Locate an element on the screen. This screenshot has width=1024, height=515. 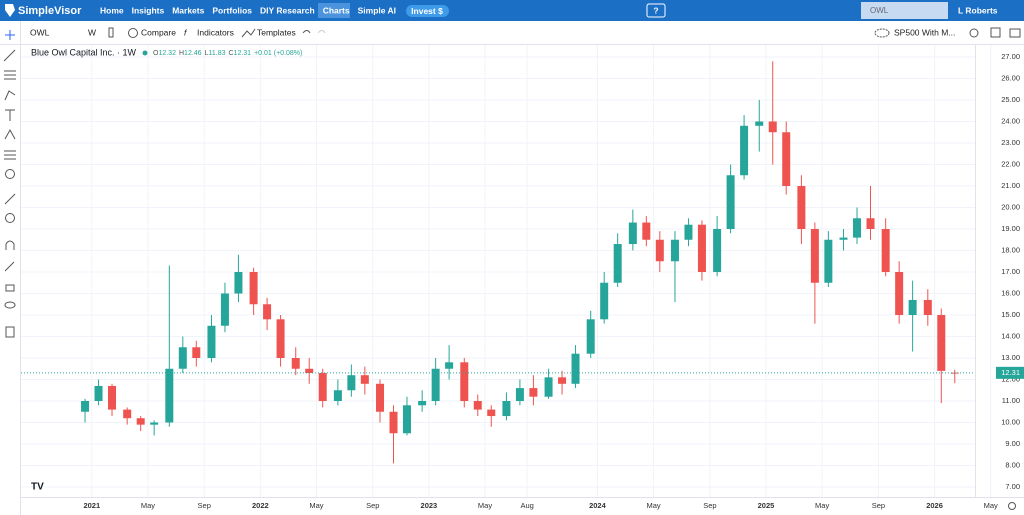
x-tick-label: 2025 is located at coordinates (766, 505).